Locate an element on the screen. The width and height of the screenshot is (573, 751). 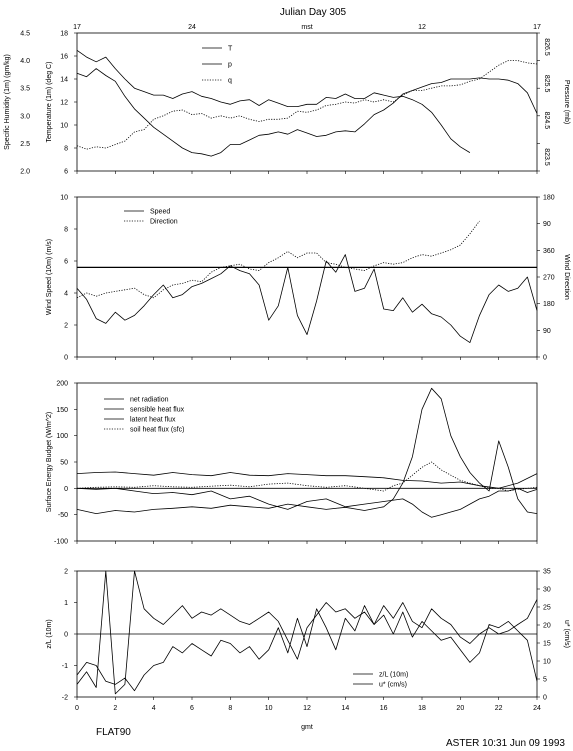
y2-tick-label: 35 is located at coordinates (547, 572).